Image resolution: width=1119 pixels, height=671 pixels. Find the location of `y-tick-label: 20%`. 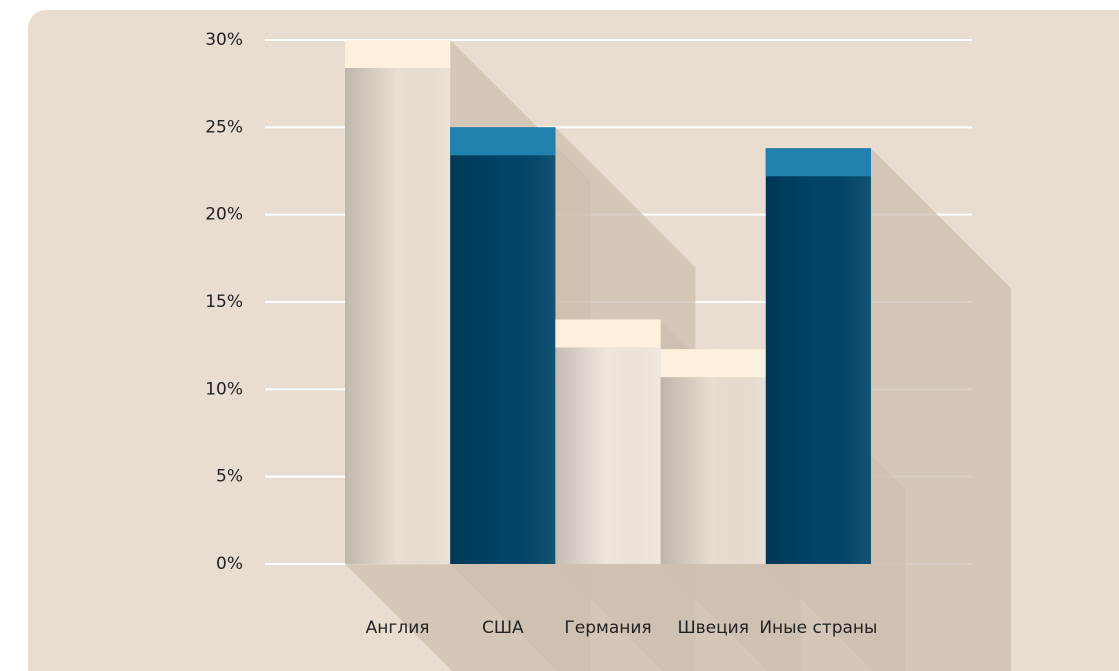

y-tick-label: 20% is located at coordinates (224, 215).